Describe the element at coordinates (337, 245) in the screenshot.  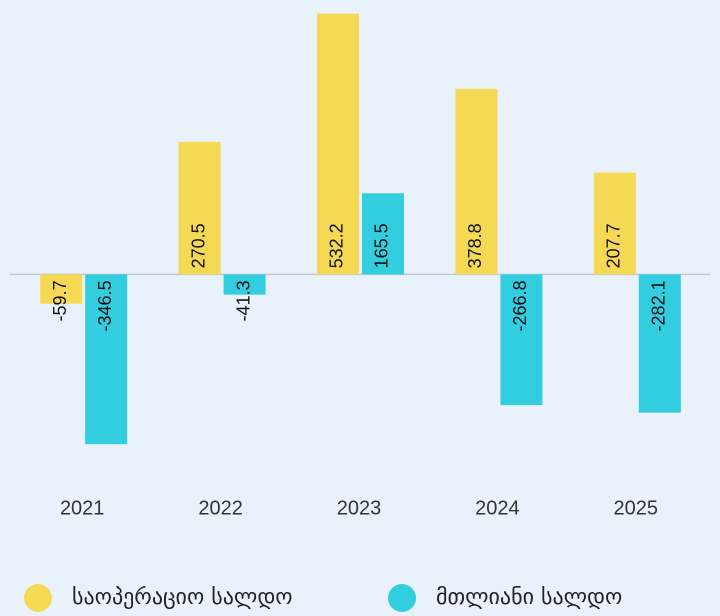
I see `data-label: 532.2` at that location.